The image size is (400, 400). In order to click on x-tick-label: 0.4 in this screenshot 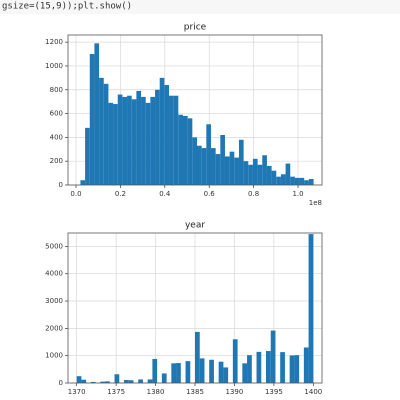, I will do `click(165, 194)`.